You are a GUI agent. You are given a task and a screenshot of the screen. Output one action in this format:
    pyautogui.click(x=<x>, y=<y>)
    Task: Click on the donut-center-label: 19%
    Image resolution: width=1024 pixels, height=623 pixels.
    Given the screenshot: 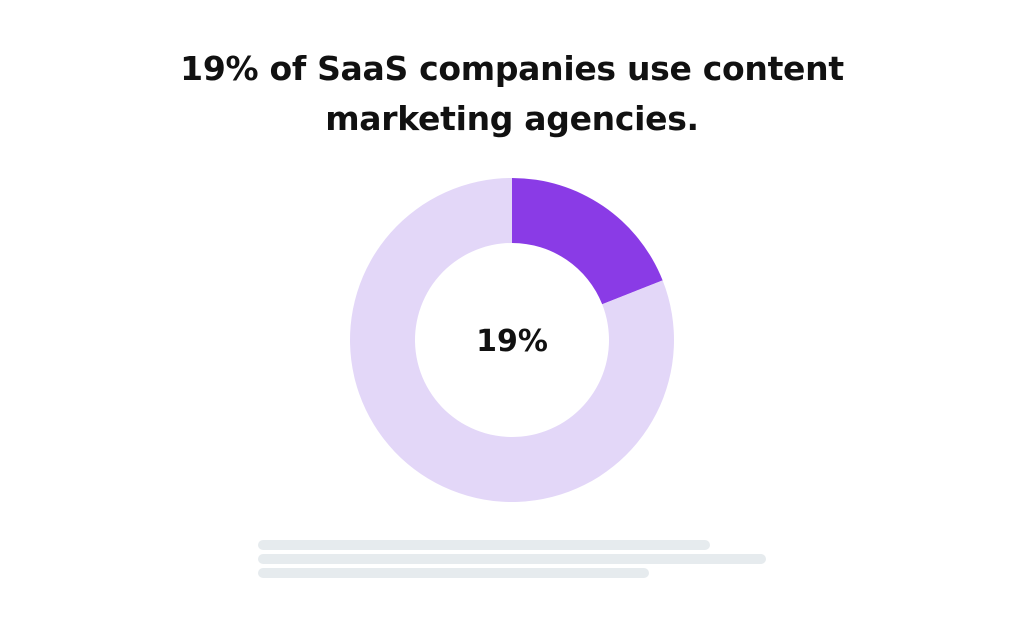 What is the action you would take?
    pyautogui.click(x=512, y=341)
    